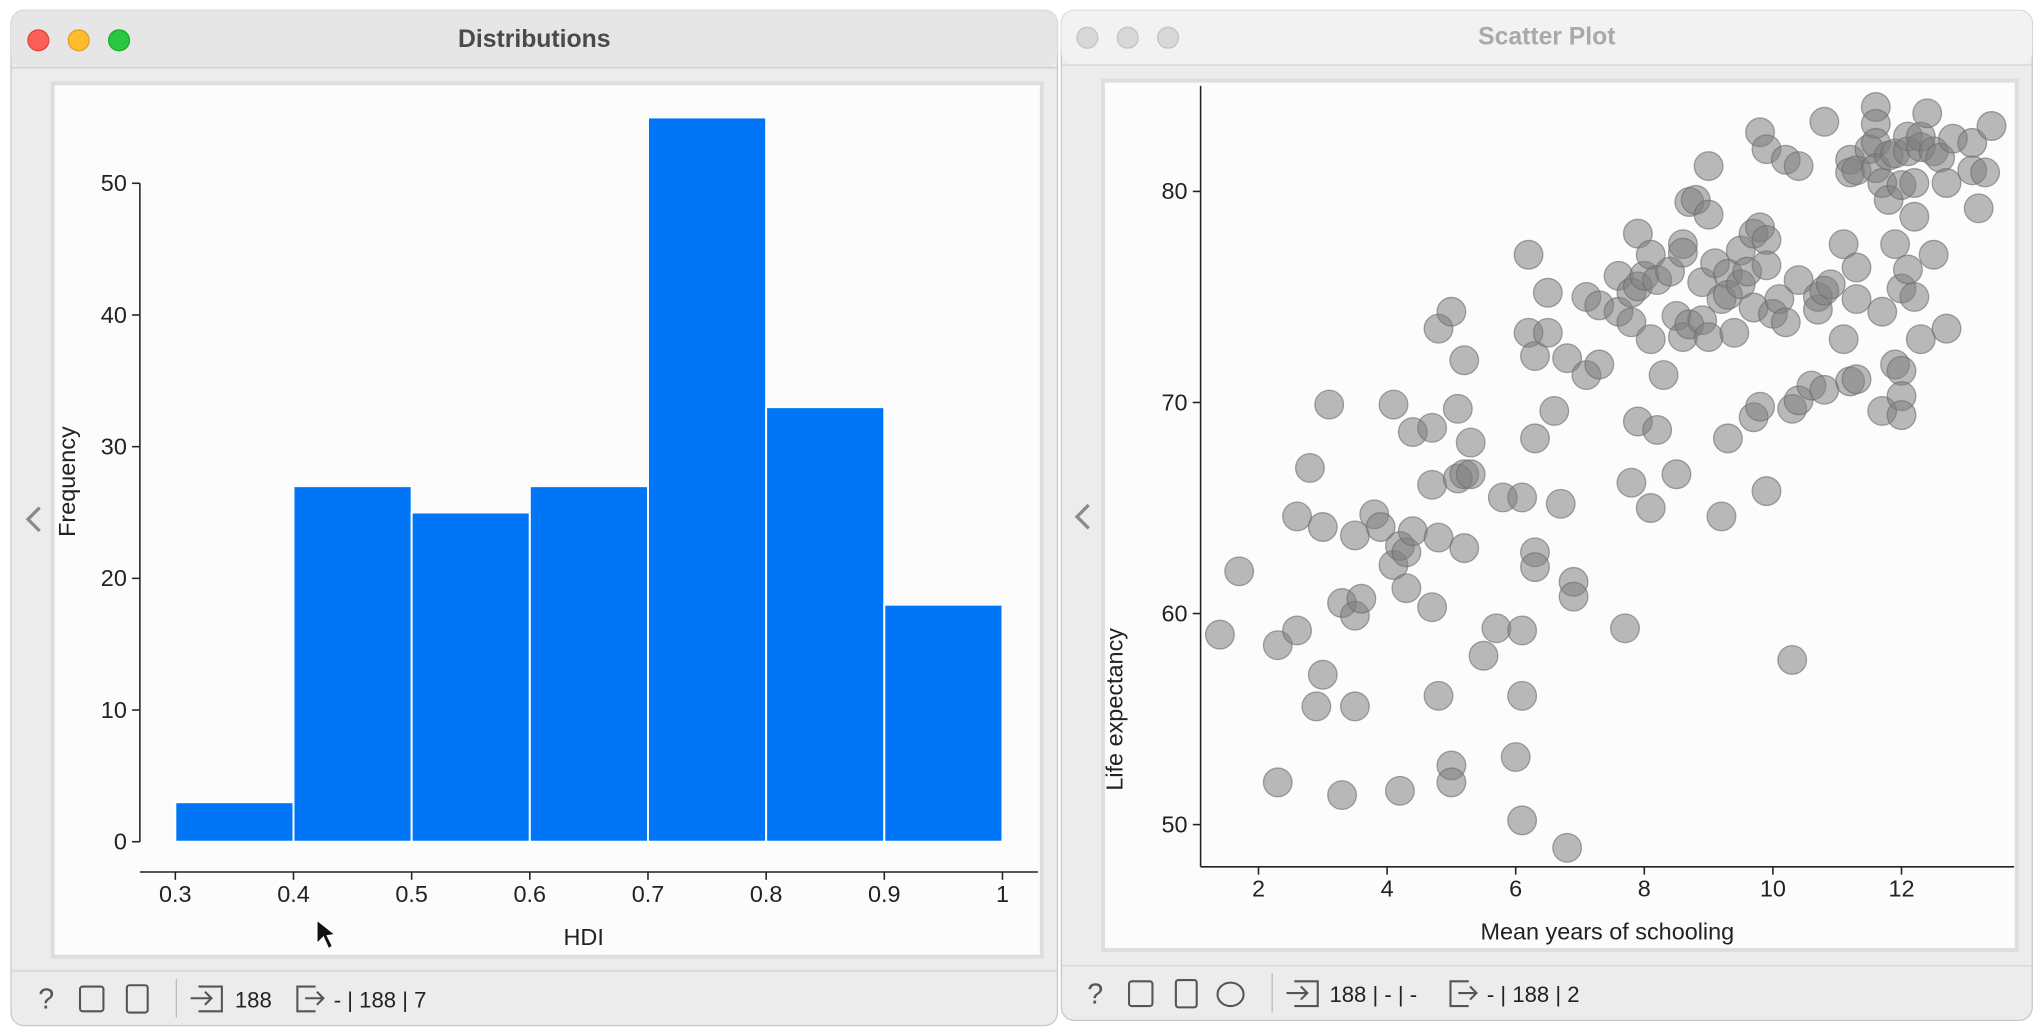 The width and height of the screenshot is (2042, 1036). What do you see at coordinates (293, 894) in the screenshot?
I see `x-tick-label: 0.4` at bounding box center [293, 894].